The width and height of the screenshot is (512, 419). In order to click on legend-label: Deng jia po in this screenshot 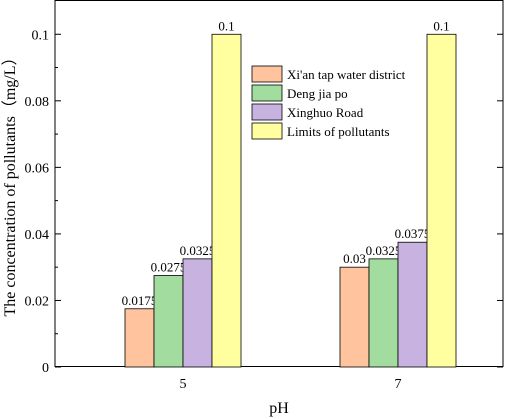, I will do `click(317, 93)`.